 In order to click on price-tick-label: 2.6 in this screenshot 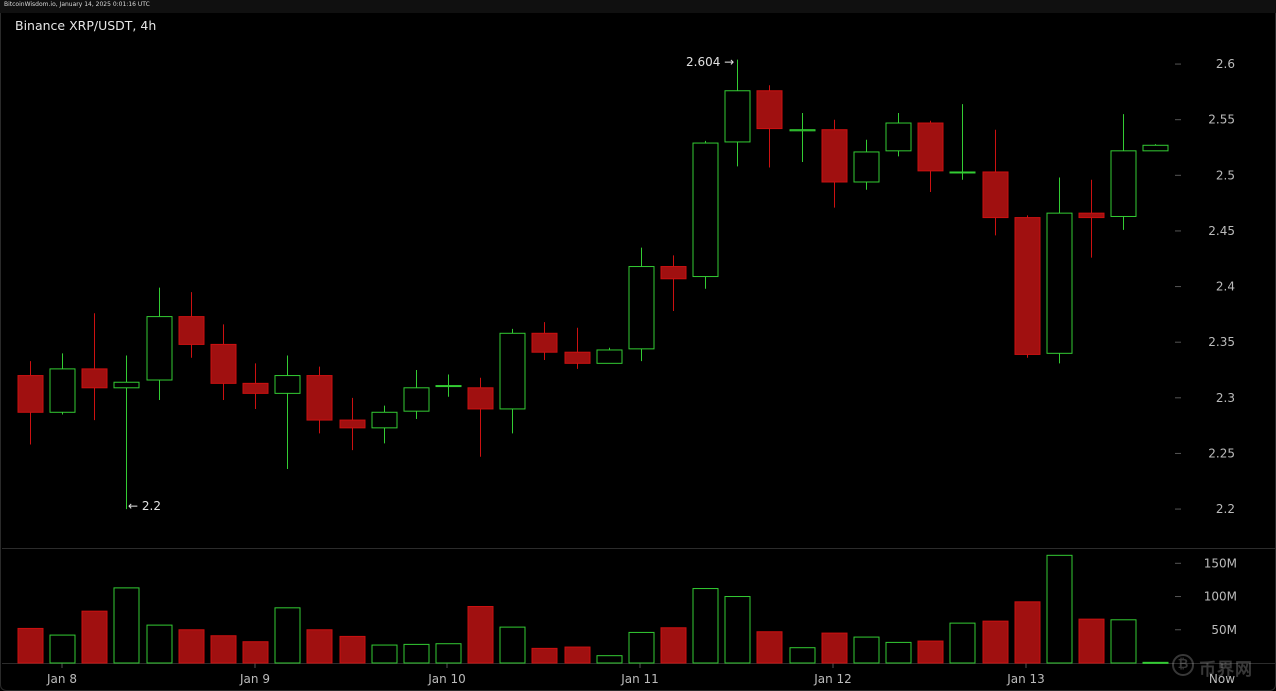, I will do `click(1225, 64)`.